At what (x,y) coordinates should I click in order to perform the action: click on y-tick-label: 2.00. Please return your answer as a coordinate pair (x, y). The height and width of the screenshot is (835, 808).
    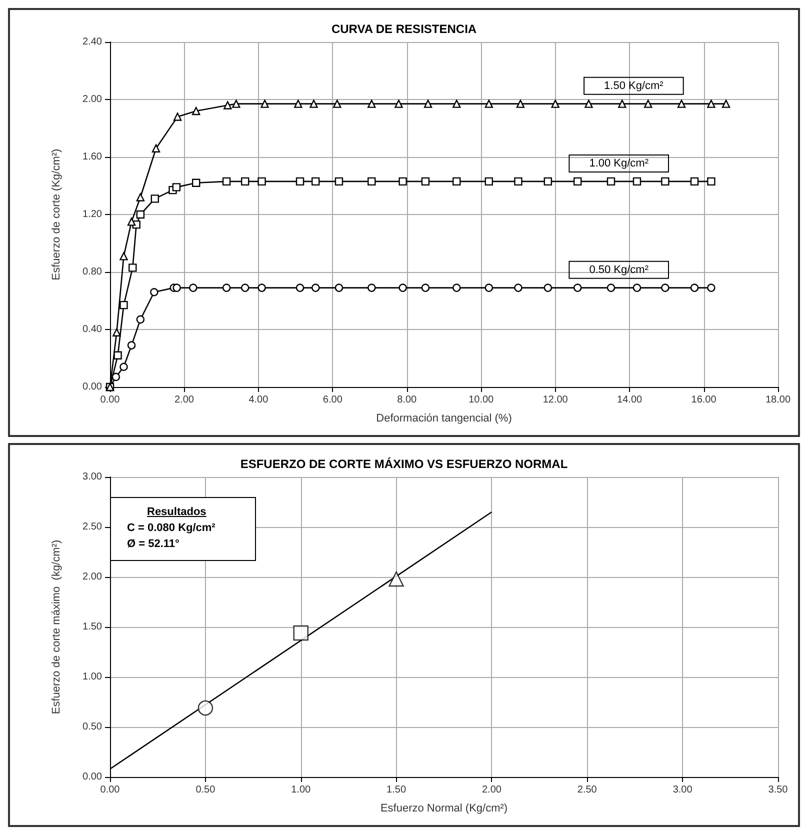
    Looking at the image, I should click on (92, 577).